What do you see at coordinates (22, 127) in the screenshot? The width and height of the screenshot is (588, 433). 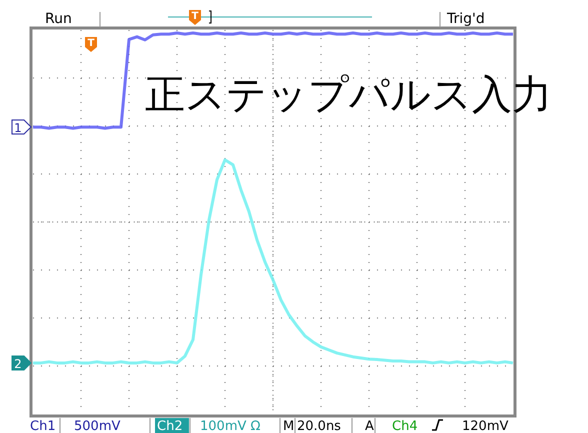 I see `channel-marker-icon: 1` at bounding box center [22, 127].